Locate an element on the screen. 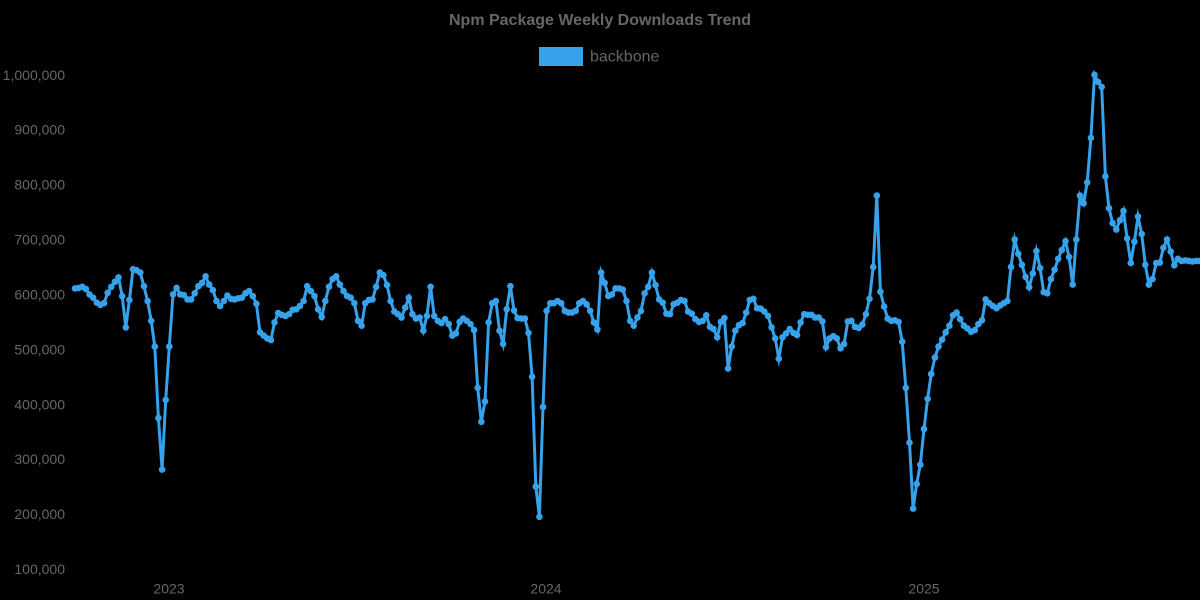 The width and height of the screenshot is (1200, 600). svg-text: 100,000 is located at coordinates (39, 569).